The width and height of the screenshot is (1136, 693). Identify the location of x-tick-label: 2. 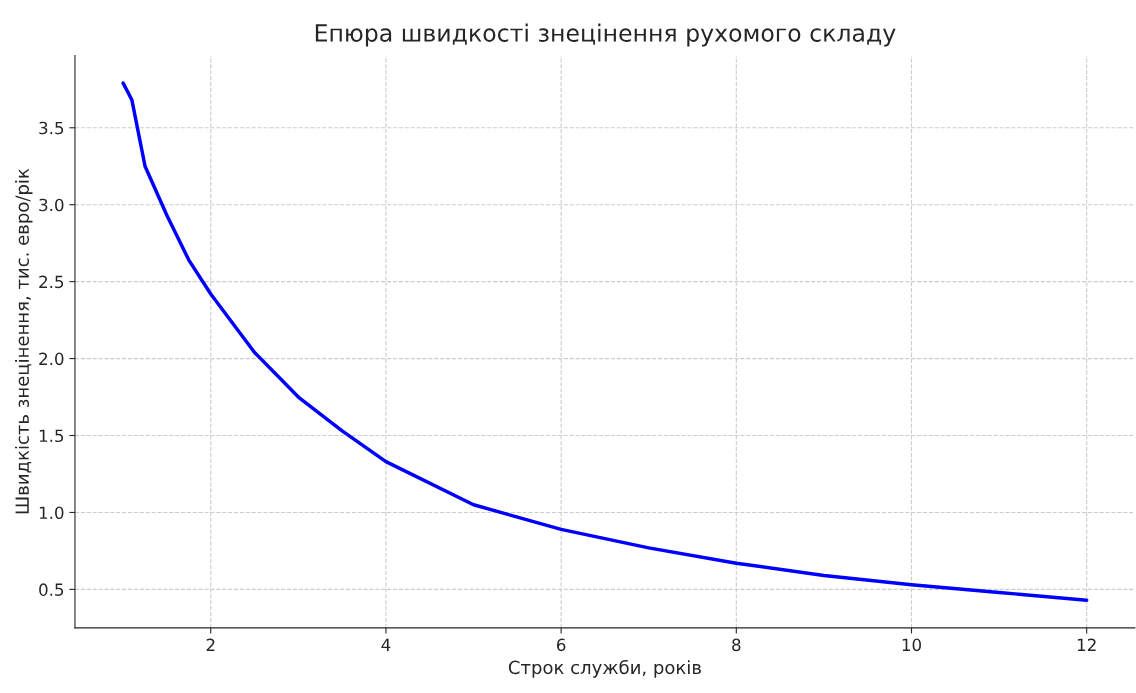
(210, 644).